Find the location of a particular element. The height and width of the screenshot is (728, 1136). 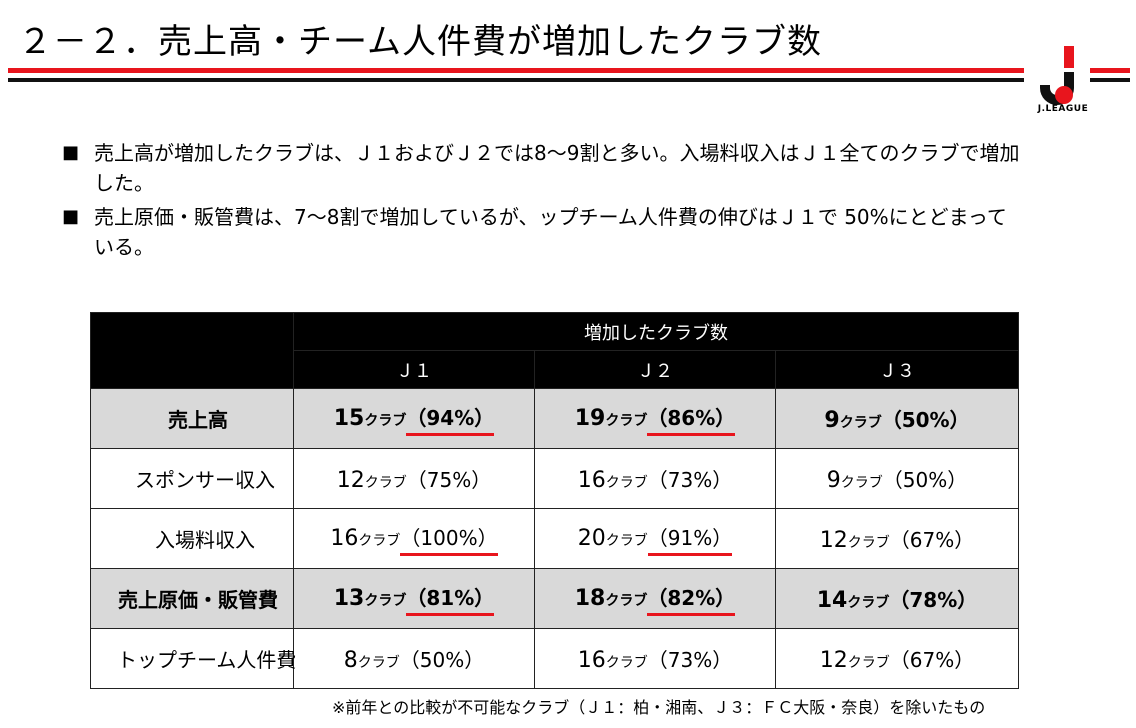

title-underline-red-right is located at coordinates (1110, 70).